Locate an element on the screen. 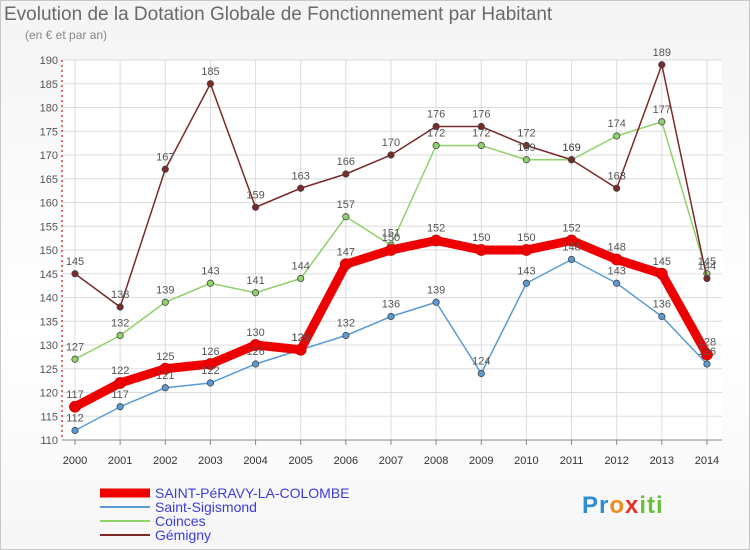  series-2-data-label: 172 is located at coordinates (436, 134).